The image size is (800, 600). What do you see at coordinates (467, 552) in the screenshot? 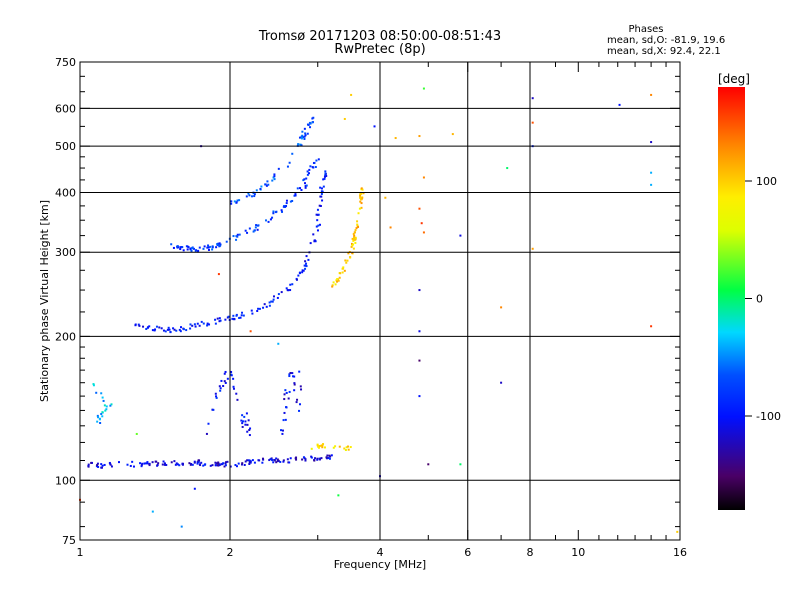
I see `x-tick-label: 6` at bounding box center [467, 552].